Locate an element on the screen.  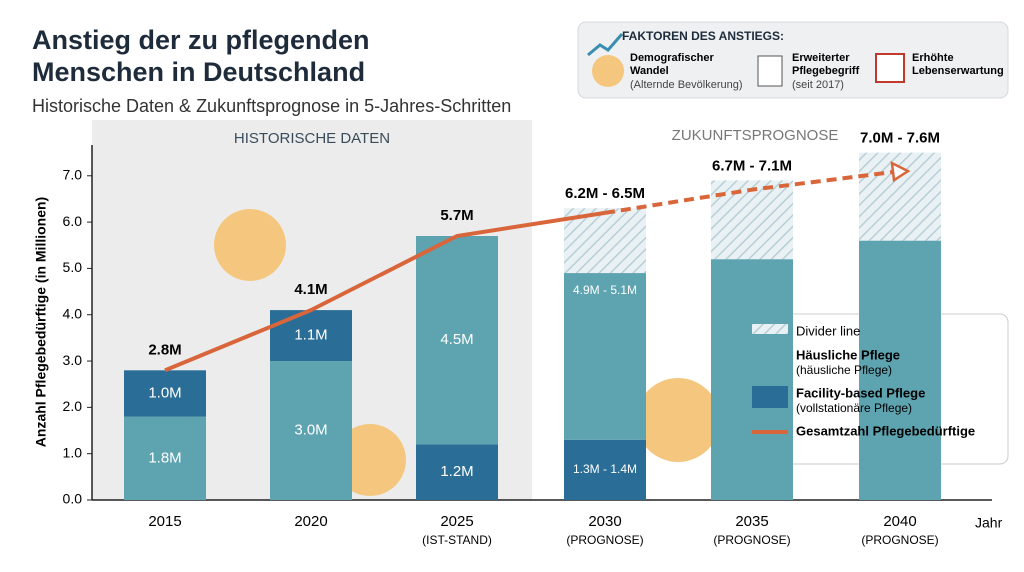
factor-title: Lebenserwartung is located at coordinates (958, 71).